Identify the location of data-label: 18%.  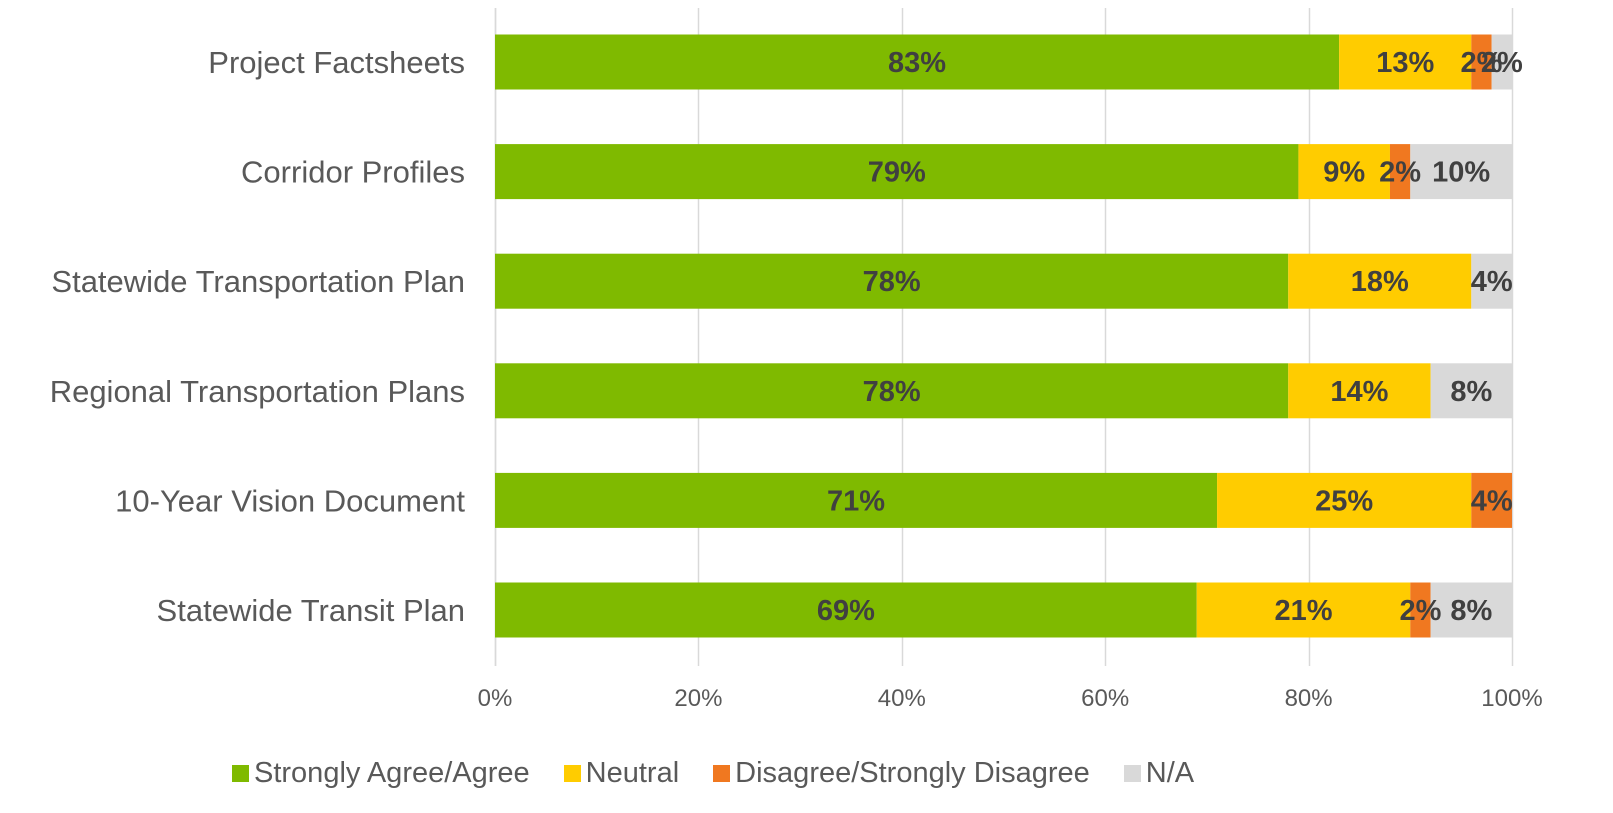
(1380, 282).